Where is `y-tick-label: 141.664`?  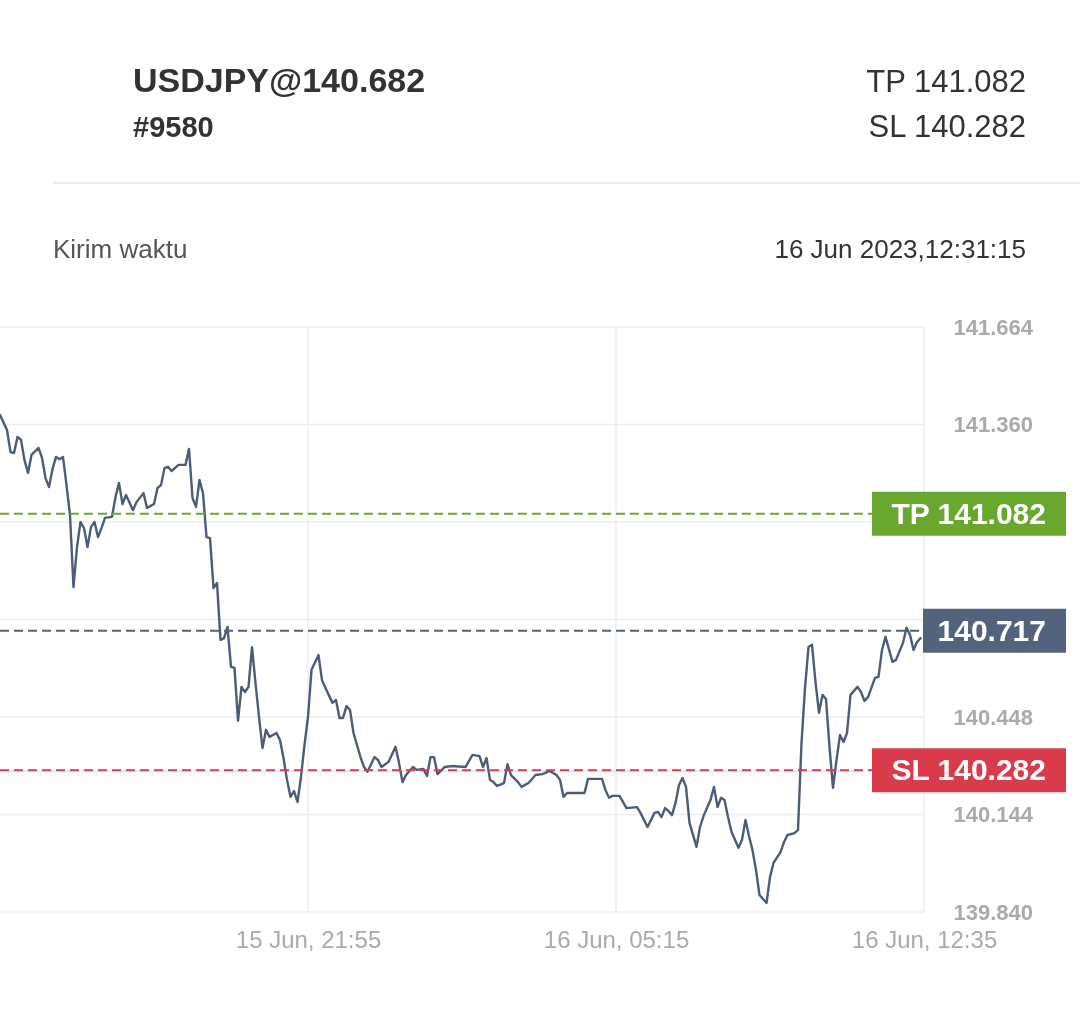 y-tick-label: 141.664 is located at coordinates (993, 327).